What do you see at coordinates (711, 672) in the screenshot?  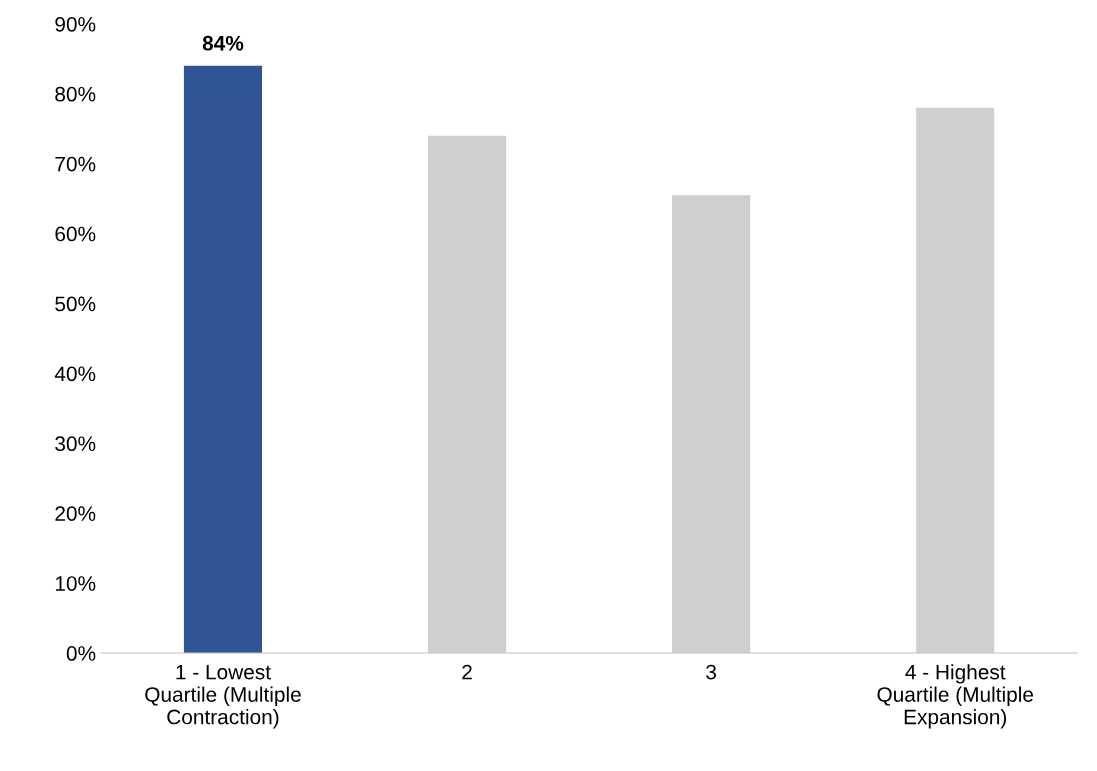 I see `x-tick-label: 3` at bounding box center [711, 672].